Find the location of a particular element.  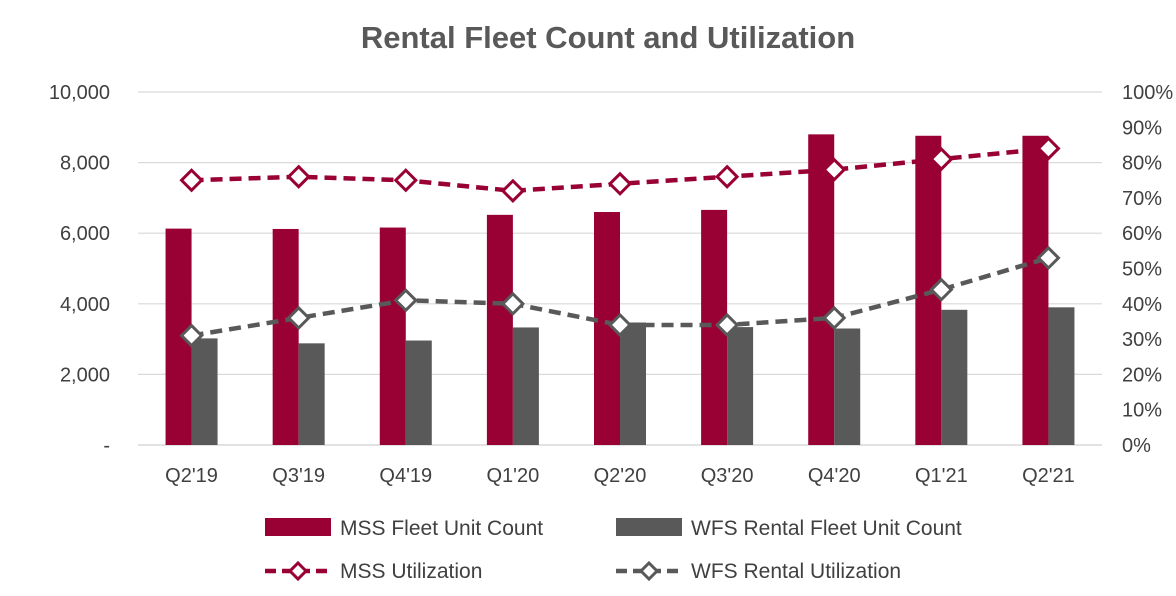

x-tick-label: Q3'20 is located at coordinates (727, 476).